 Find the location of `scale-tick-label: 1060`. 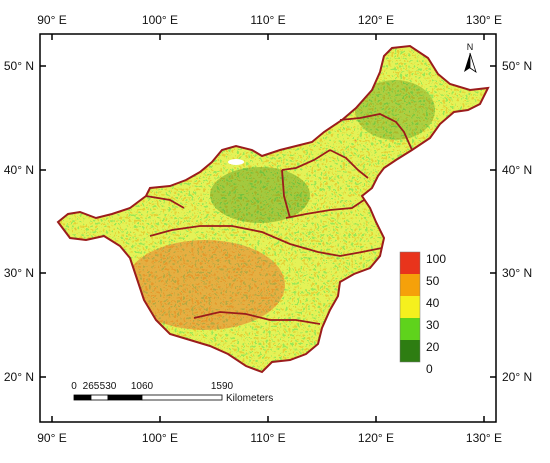

scale-tick-label: 1060 is located at coordinates (142, 386).